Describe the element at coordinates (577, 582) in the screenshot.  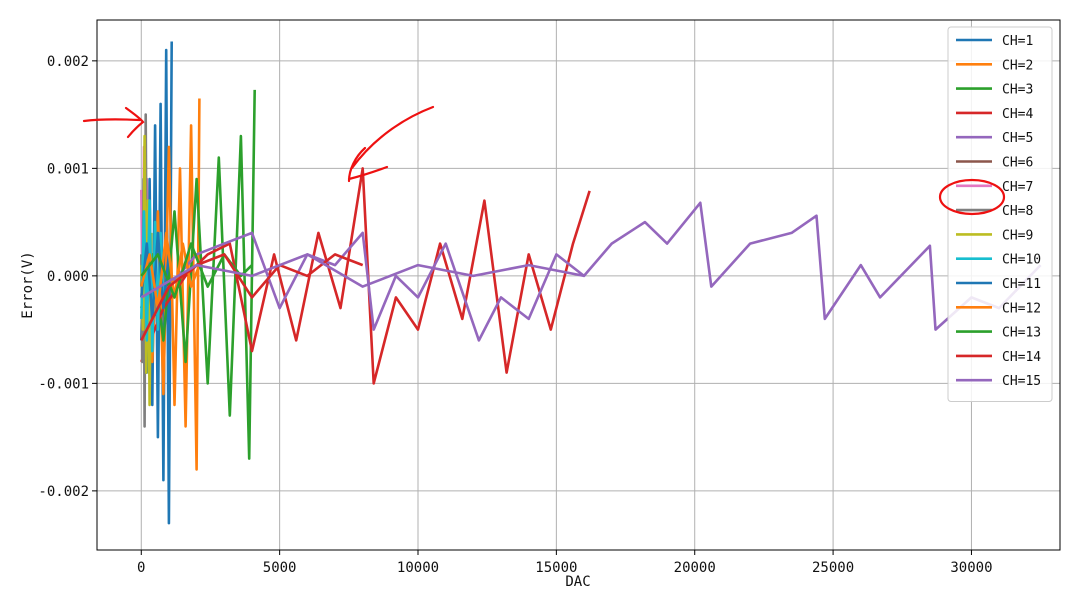
I see `x-axis-label: DAC` at that location.